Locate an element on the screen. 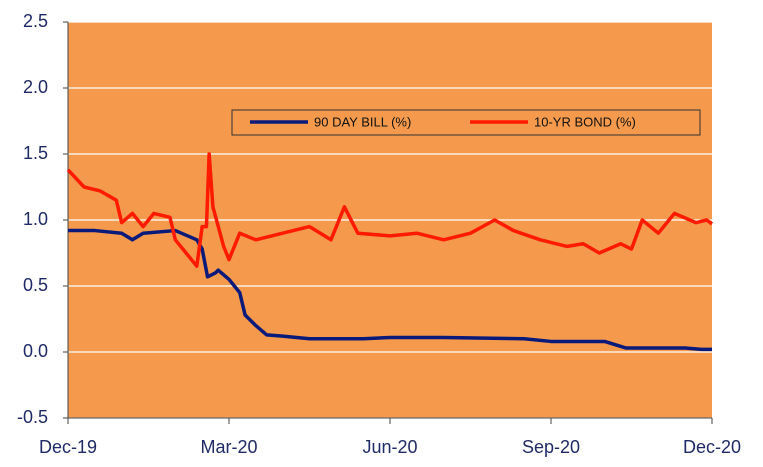 The height and width of the screenshot is (467, 763). y-tick-label: 0.5 is located at coordinates (35, 285).